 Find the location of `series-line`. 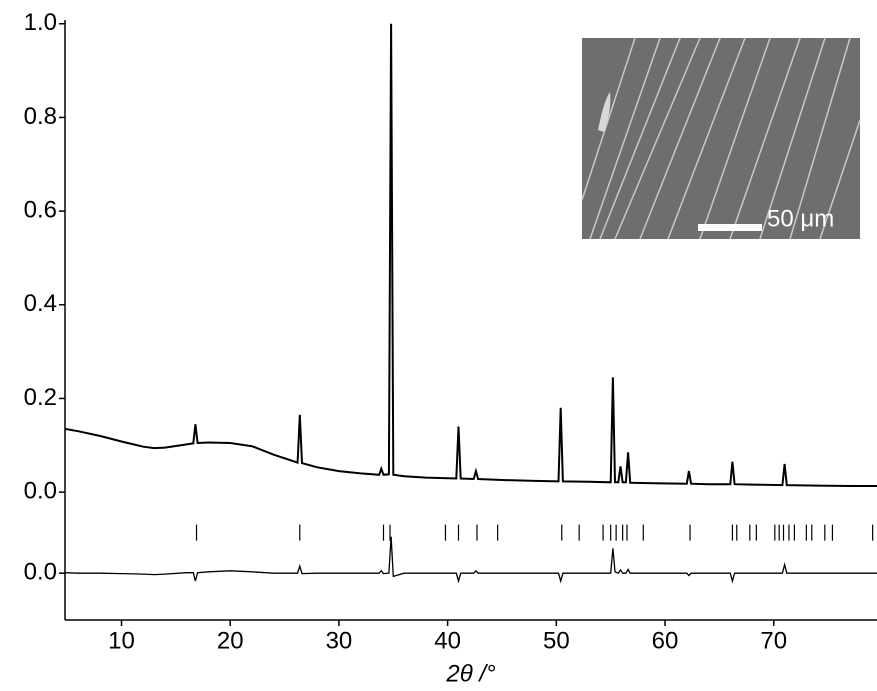

series-line is located at coordinates (470, 560).